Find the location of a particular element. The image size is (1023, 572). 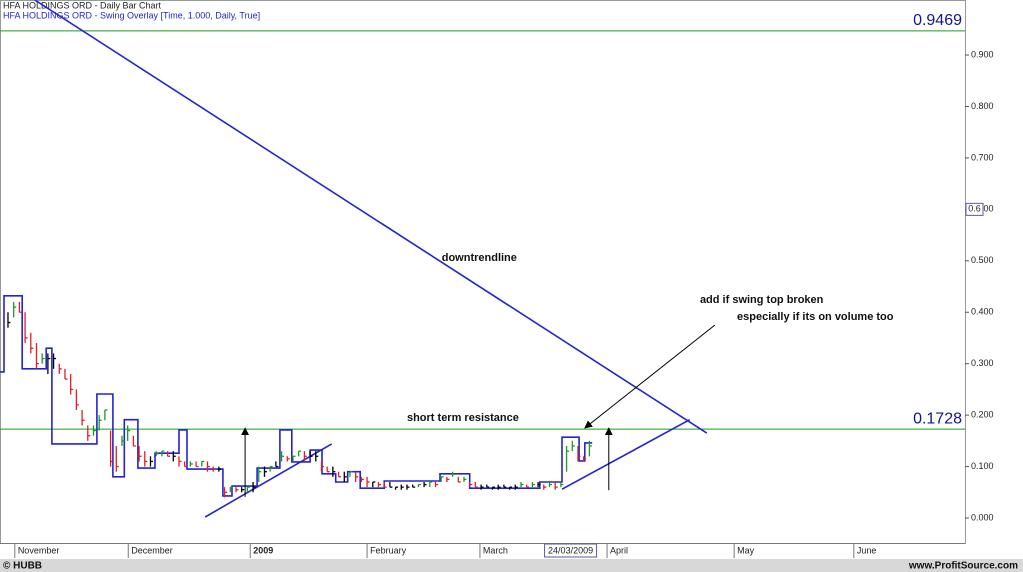

footer-right: www.ProfitSource.com is located at coordinates (963, 566).